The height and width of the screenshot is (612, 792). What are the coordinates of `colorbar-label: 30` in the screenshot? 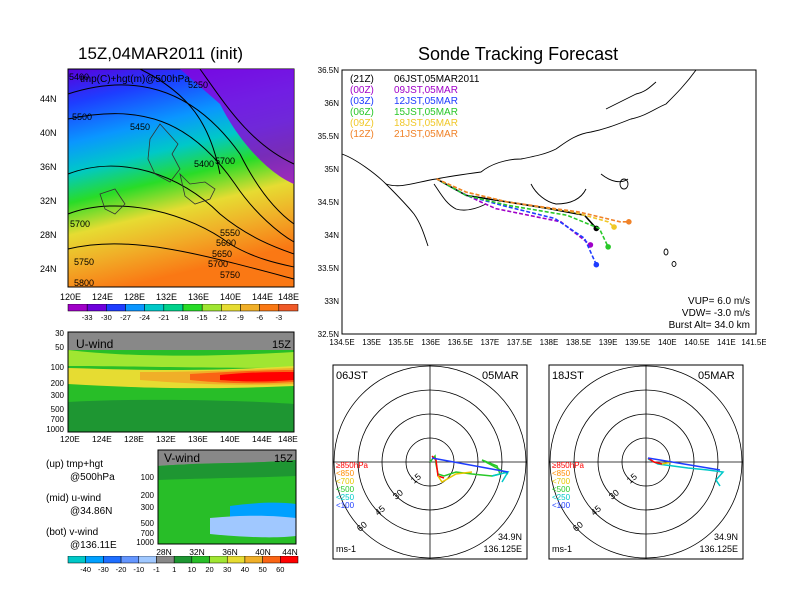 It's located at (227, 569).